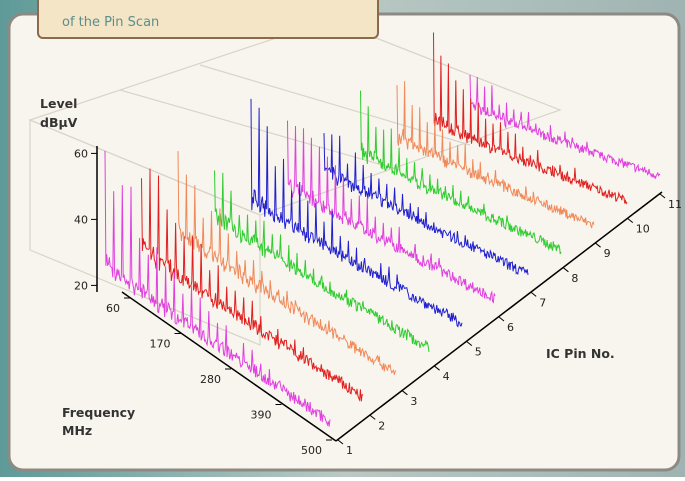 This screenshot has height=481, width=685. I want to click on frequency-tick-label: 390, so click(261, 415).